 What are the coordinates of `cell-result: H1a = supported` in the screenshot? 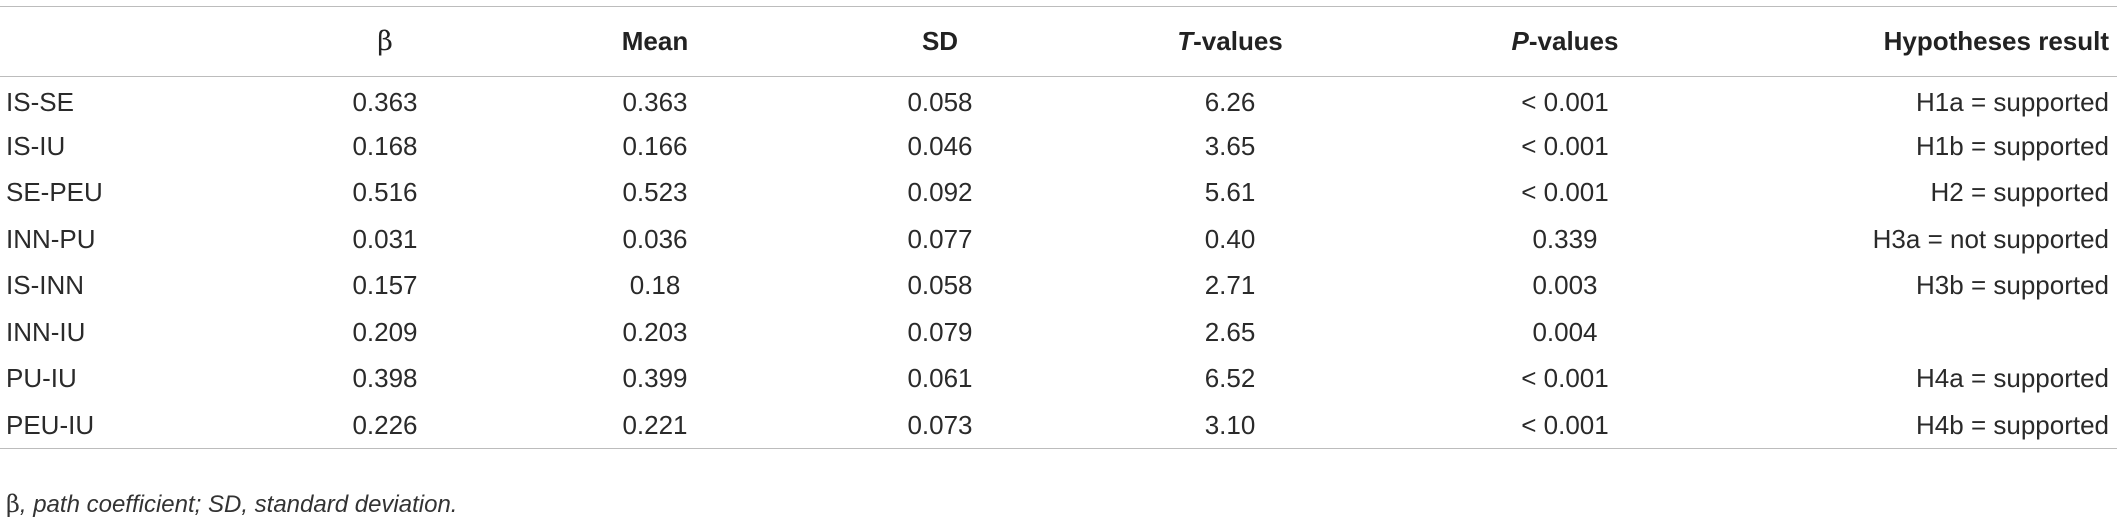 It's located at (2012, 101).